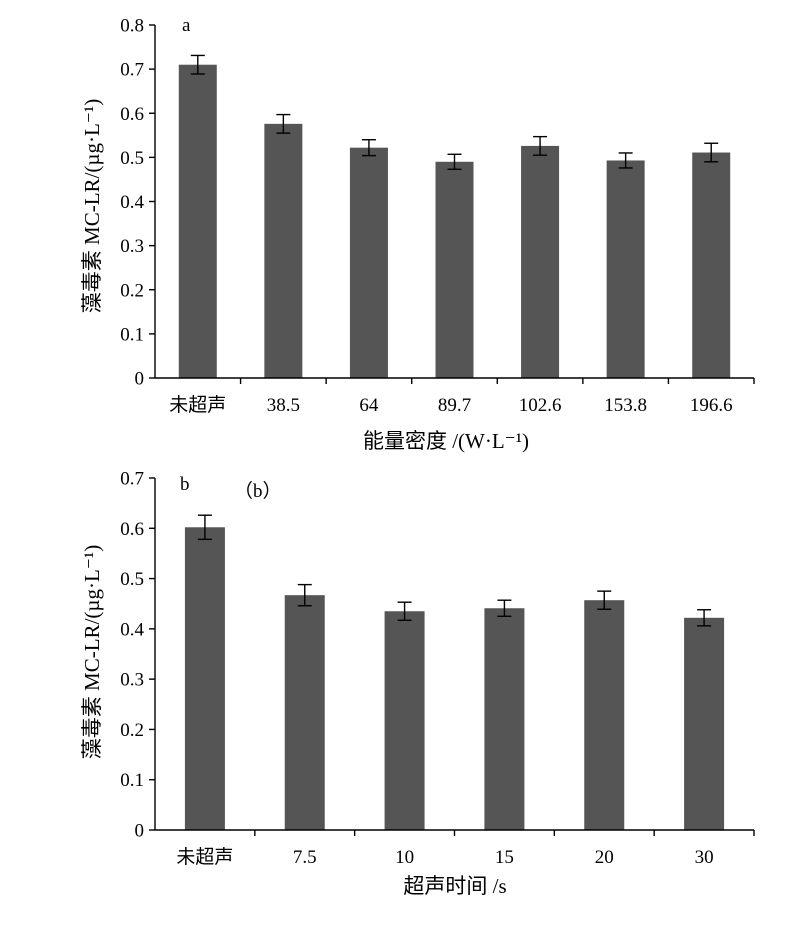 This screenshot has width=800, height=928. Describe the element at coordinates (604, 857) in the screenshot. I see `x-tick-label: 20` at that location.